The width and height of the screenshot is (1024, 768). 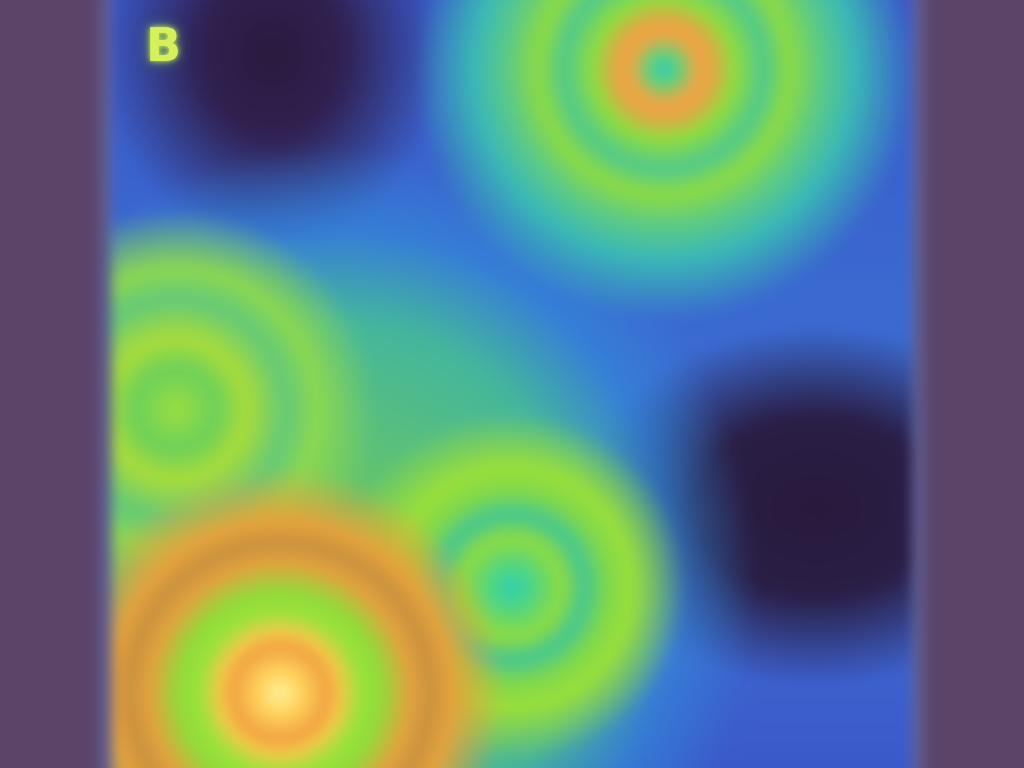 What do you see at coordinates (55, 384) in the screenshot?
I see `left-margin` at bounding box center [55, 384].